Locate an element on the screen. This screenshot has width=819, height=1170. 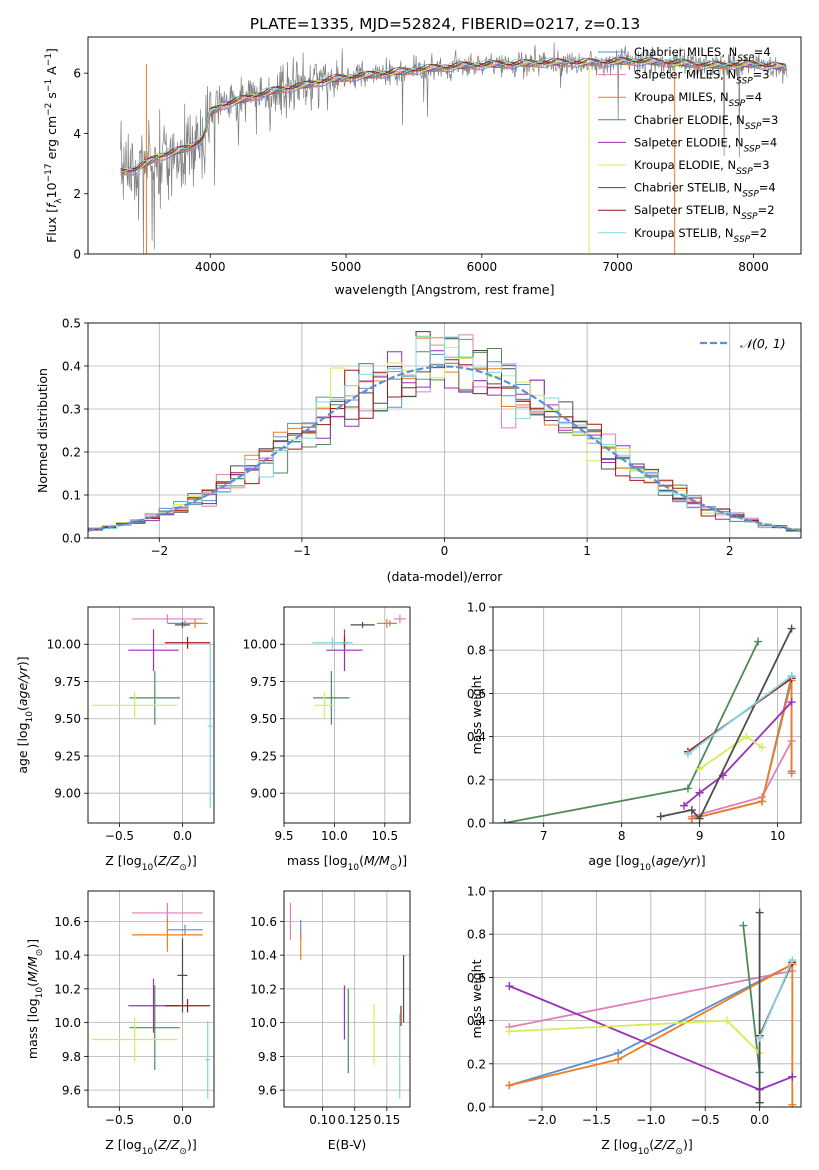
weight-line-salpeter_miles is located at coordinates (651, 999).